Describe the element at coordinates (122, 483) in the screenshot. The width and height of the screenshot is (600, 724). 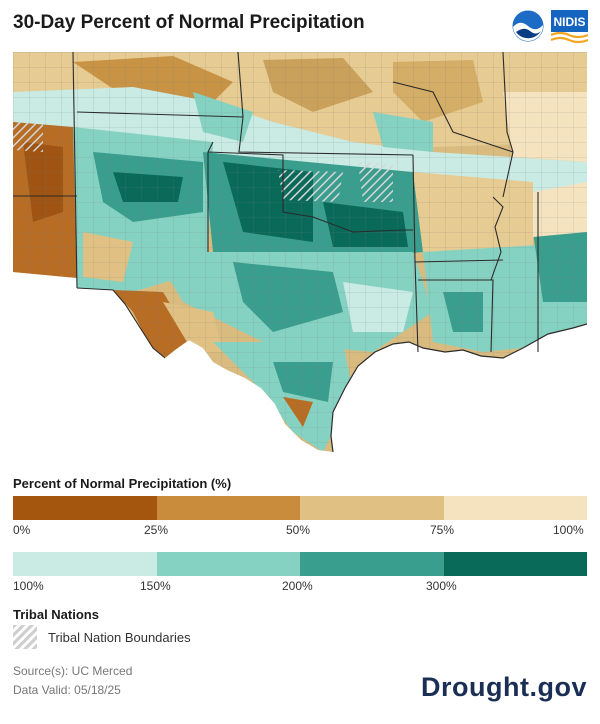
I see `legend-title: Percent of Normal Precipitation (%)` at that location.